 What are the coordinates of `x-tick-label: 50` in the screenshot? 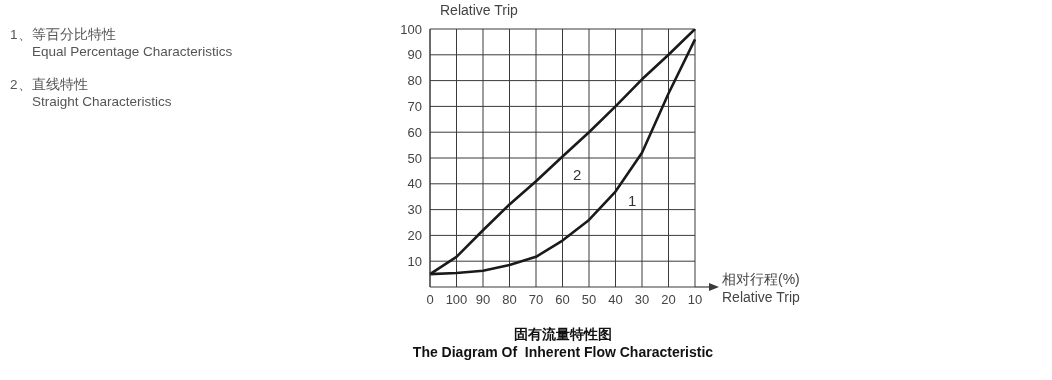 It's located at (589, 300).